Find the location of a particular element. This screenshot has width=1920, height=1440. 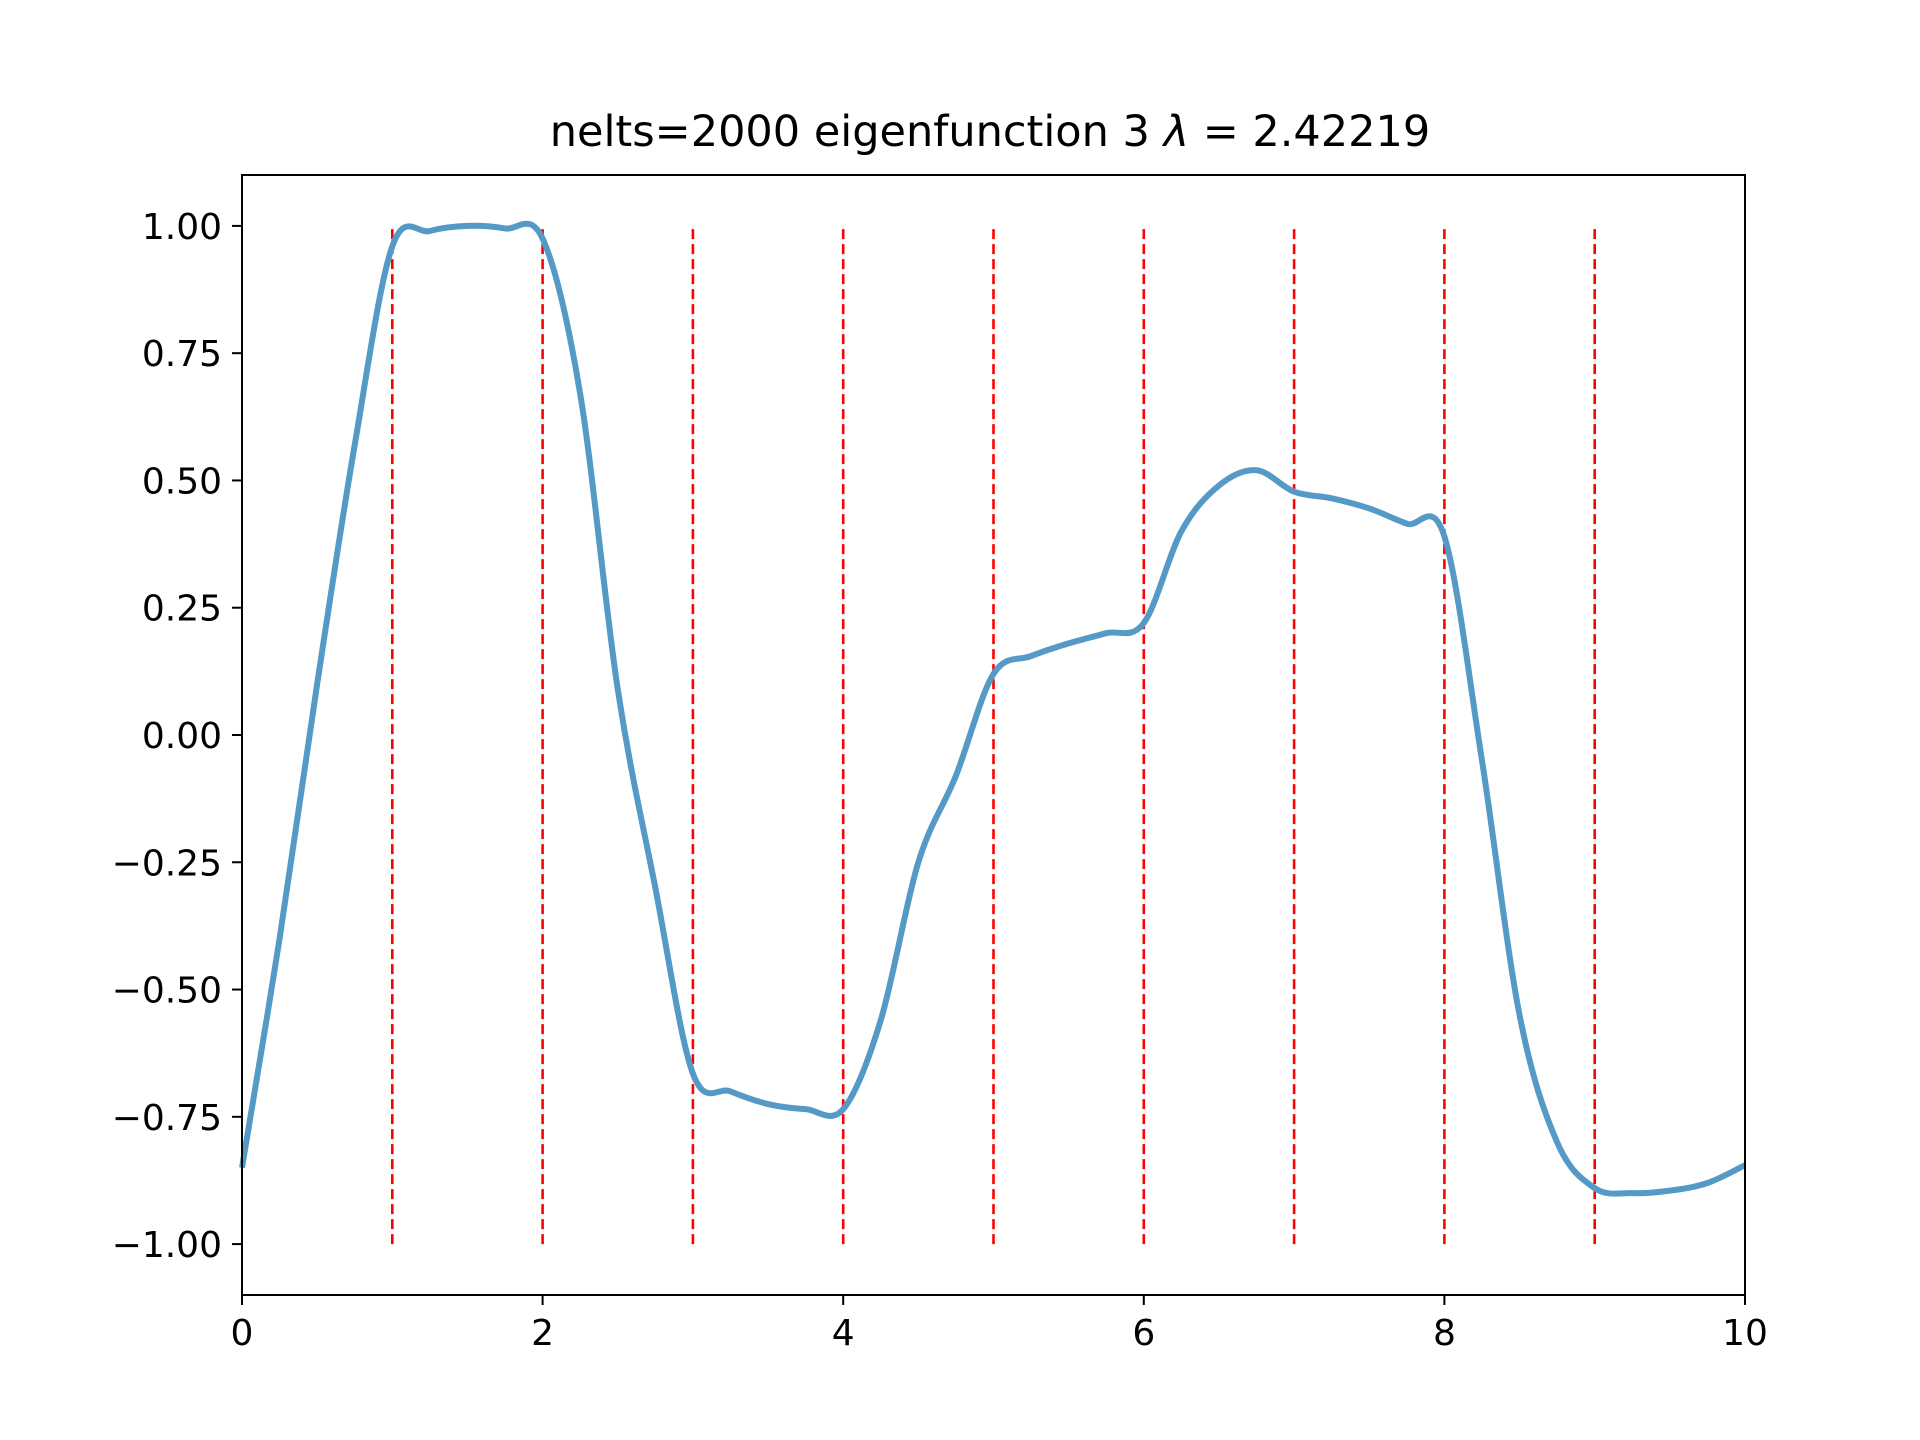

y-tick-label-5: 0.00 is located at coordinates (182, 736).